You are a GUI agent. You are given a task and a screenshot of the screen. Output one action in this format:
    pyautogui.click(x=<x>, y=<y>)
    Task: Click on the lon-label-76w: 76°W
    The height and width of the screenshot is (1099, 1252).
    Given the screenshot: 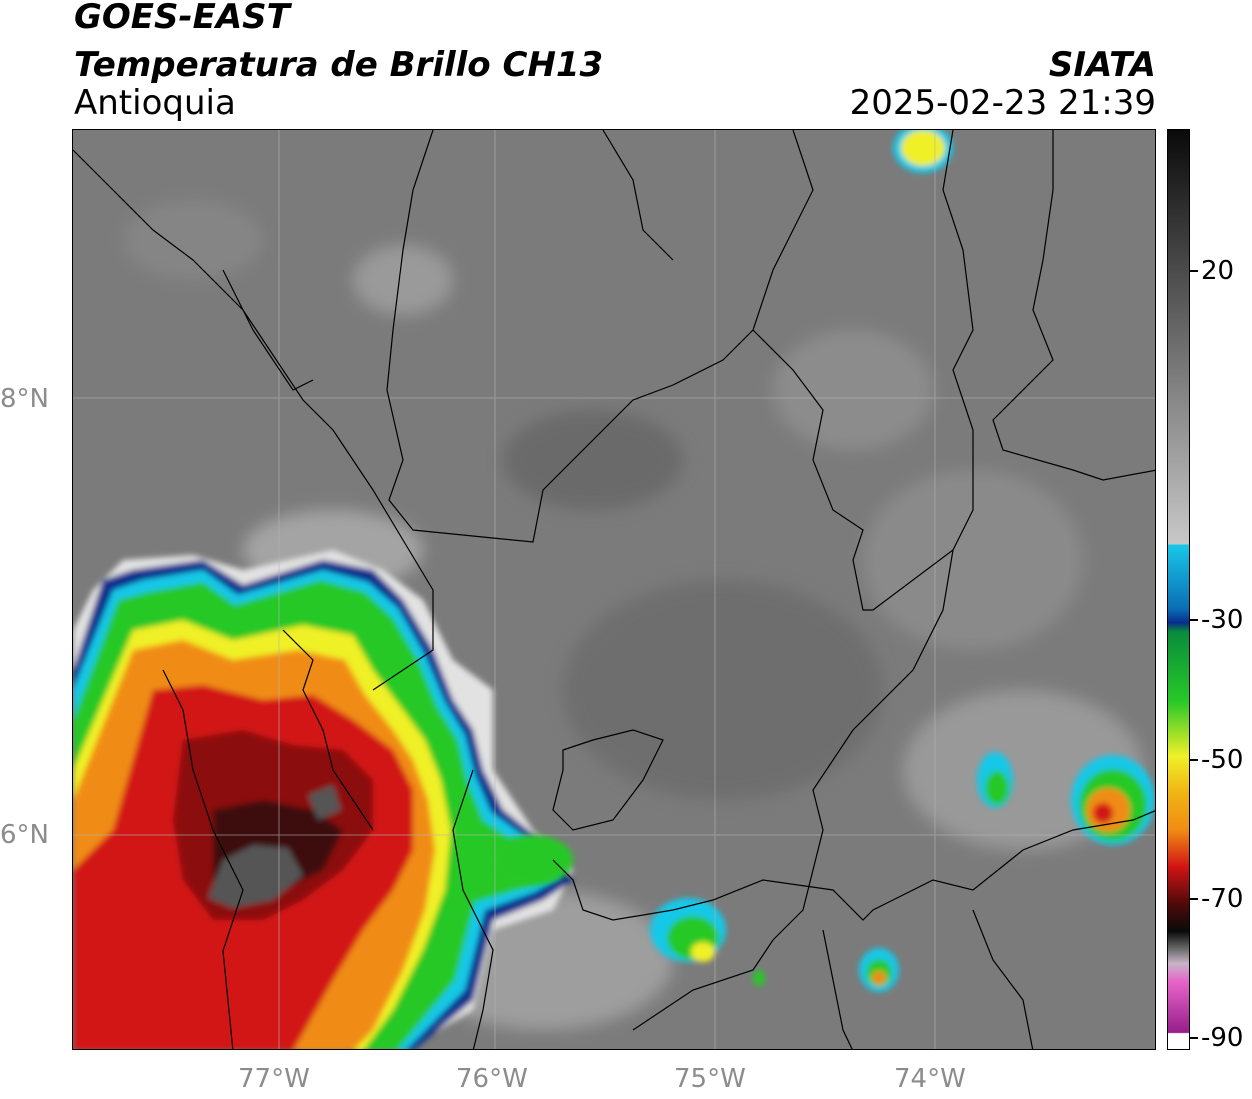 What is the action you would take?
    pyautogui.click(x=492, y=1079)
    